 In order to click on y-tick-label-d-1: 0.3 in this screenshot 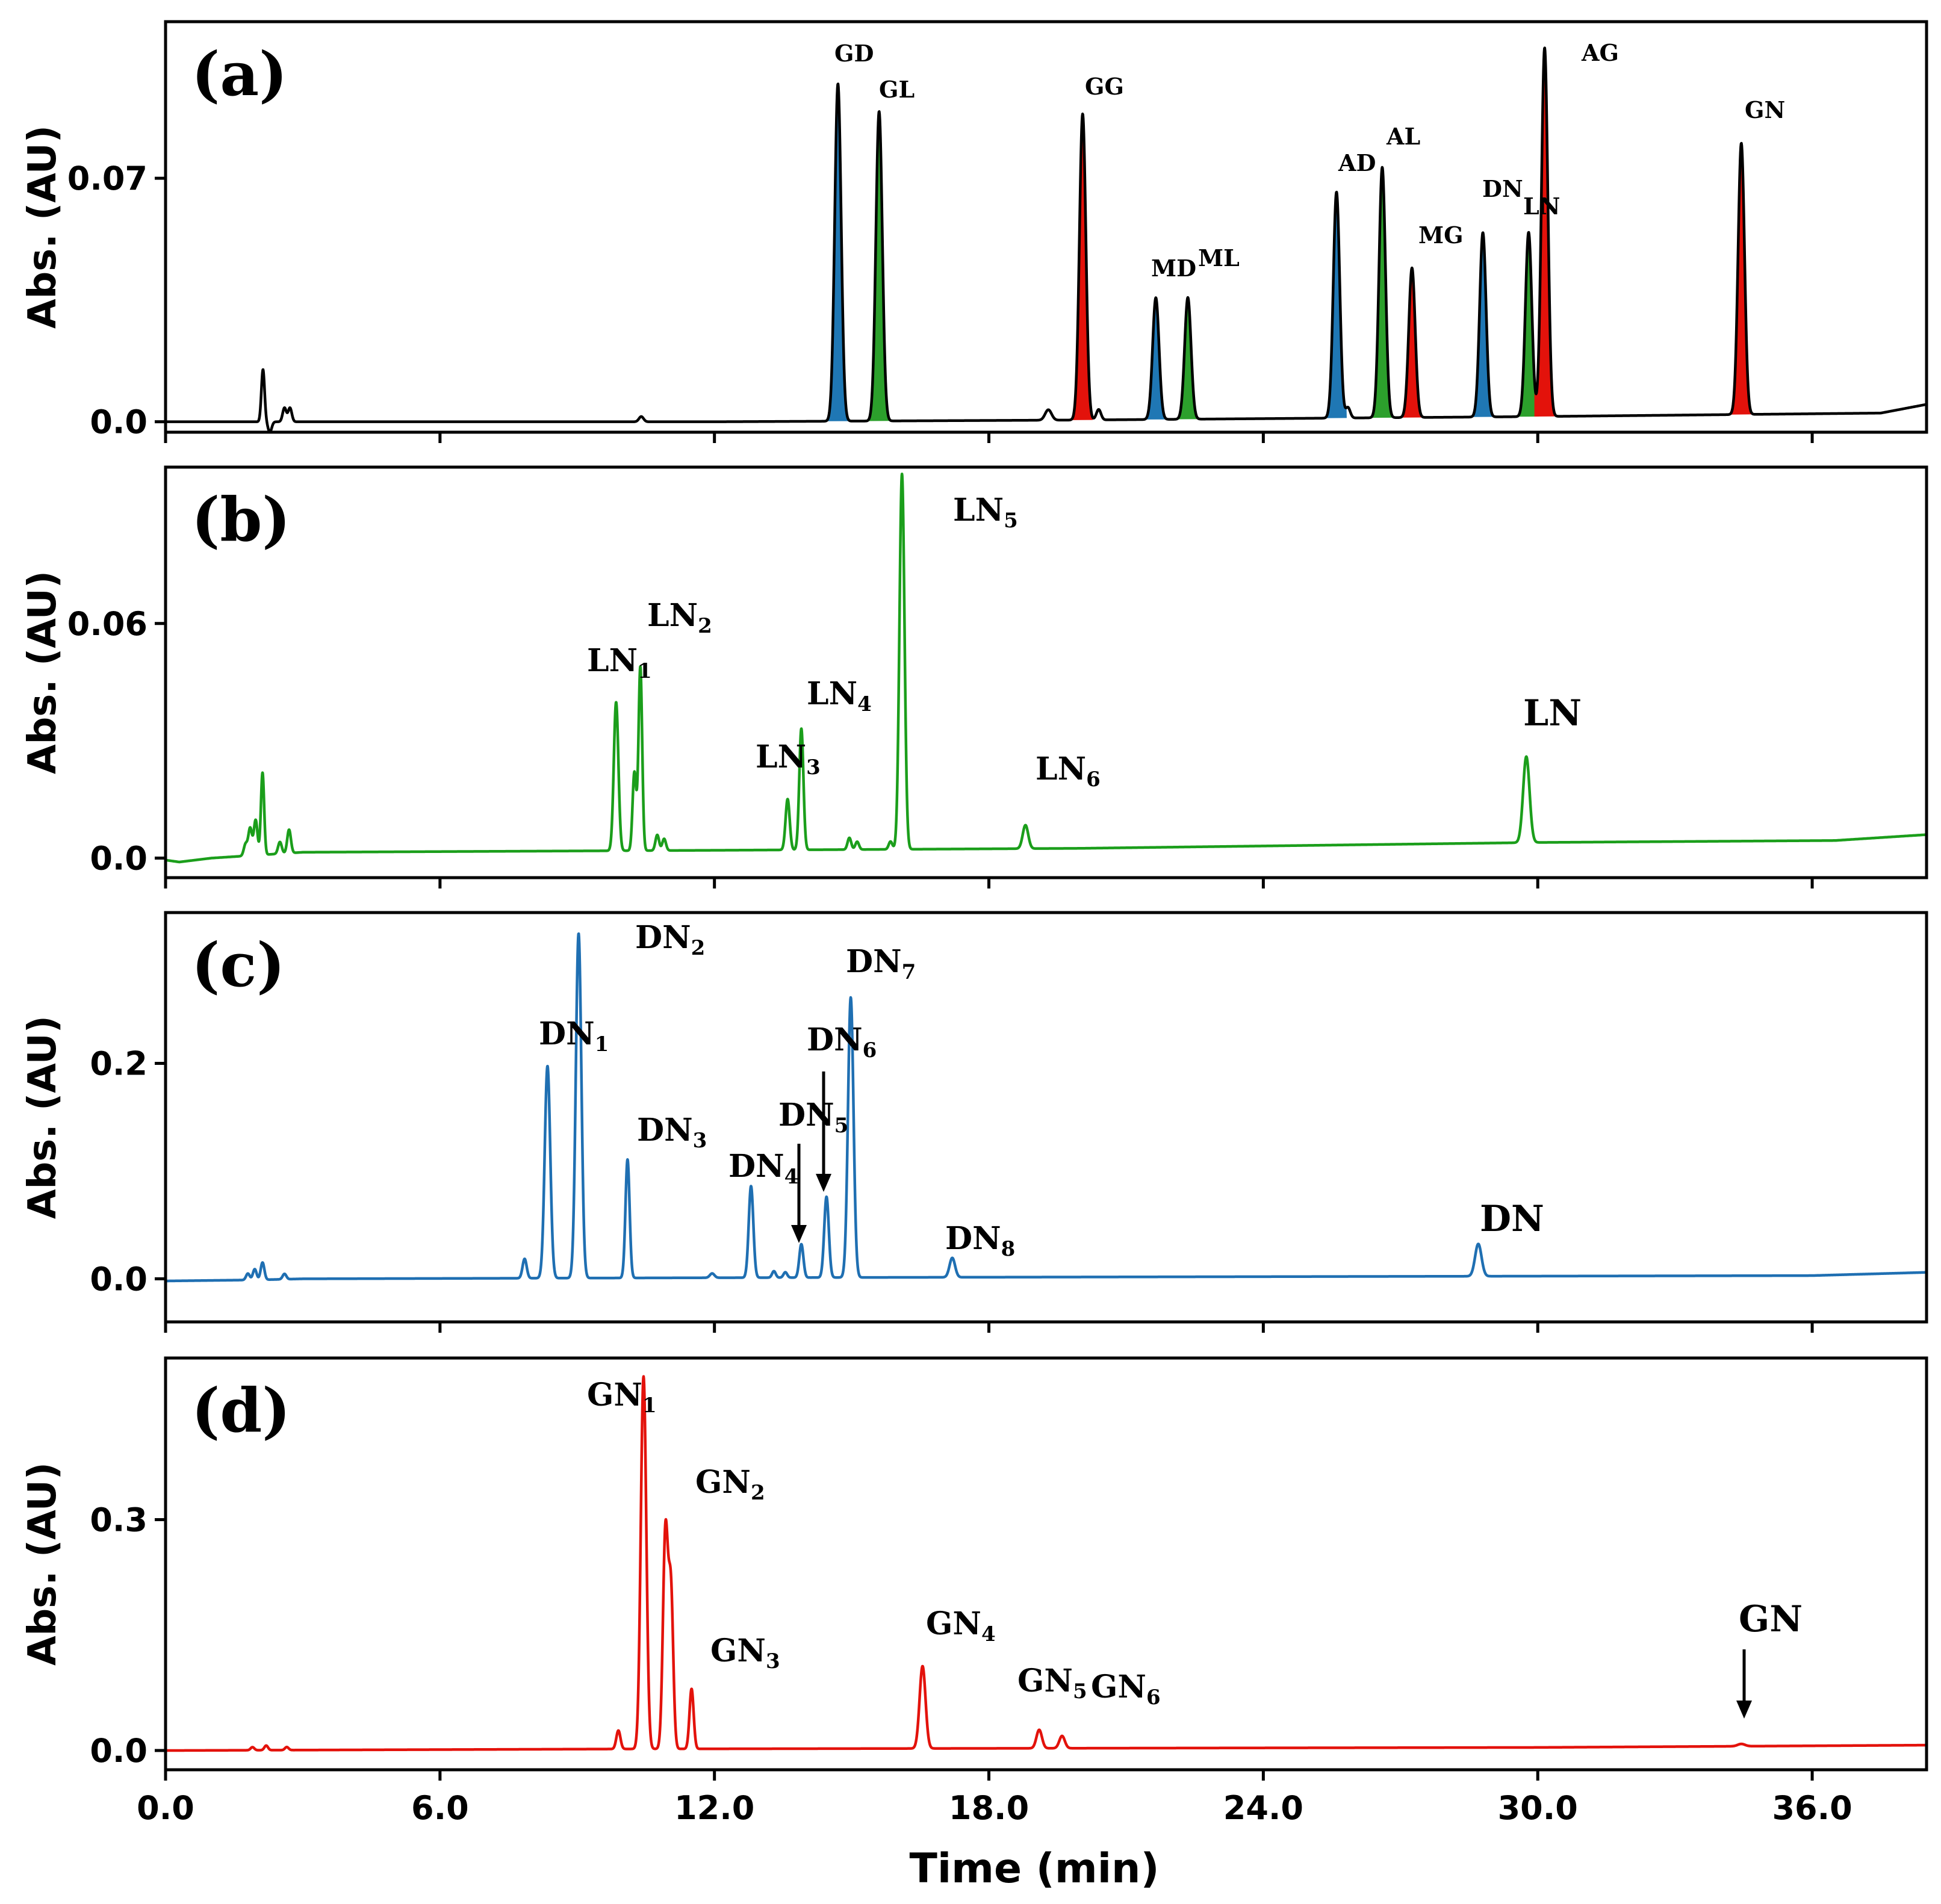, I will do `click(119, 1520)`.